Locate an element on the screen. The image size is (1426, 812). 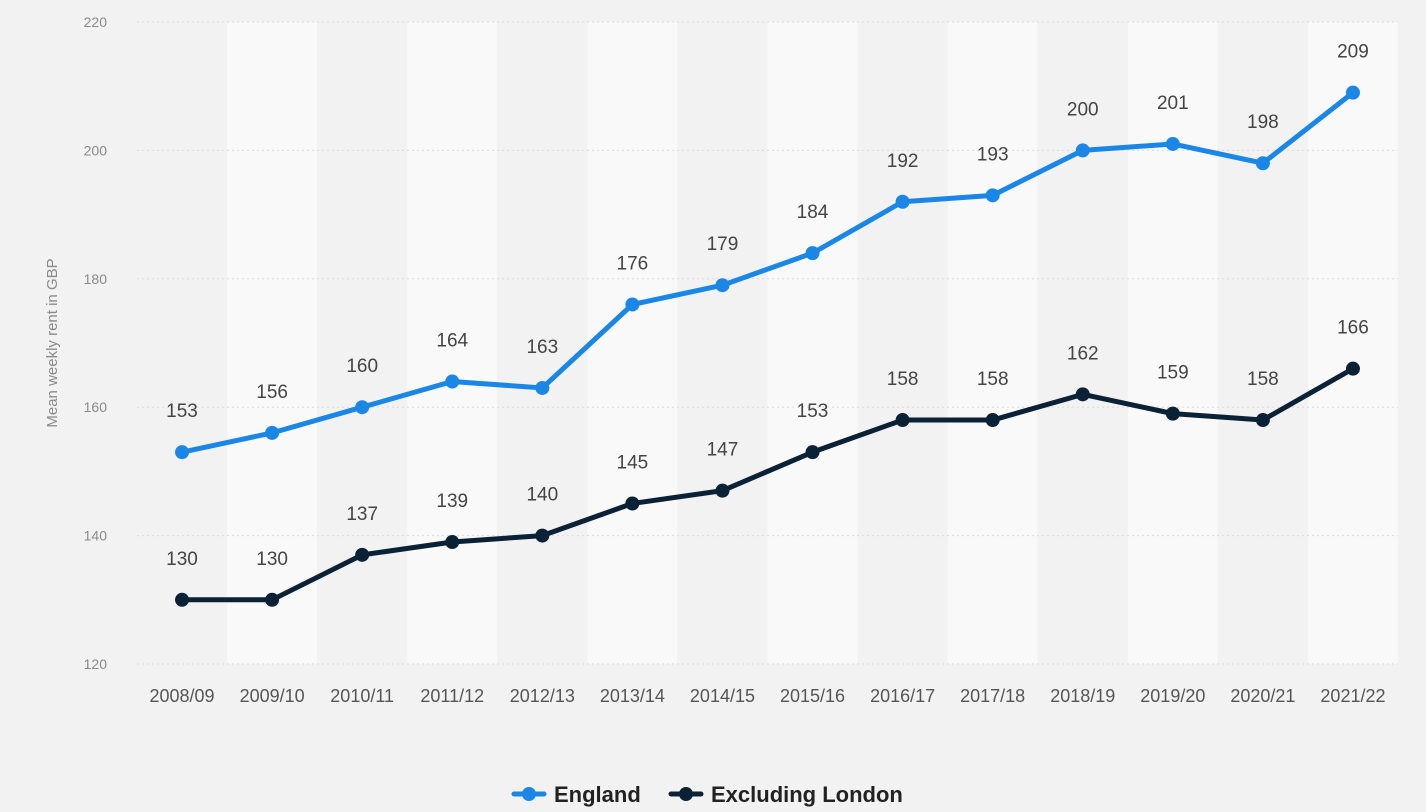
x-tick-label: 2017/18 is located at coordinates (992, 696).